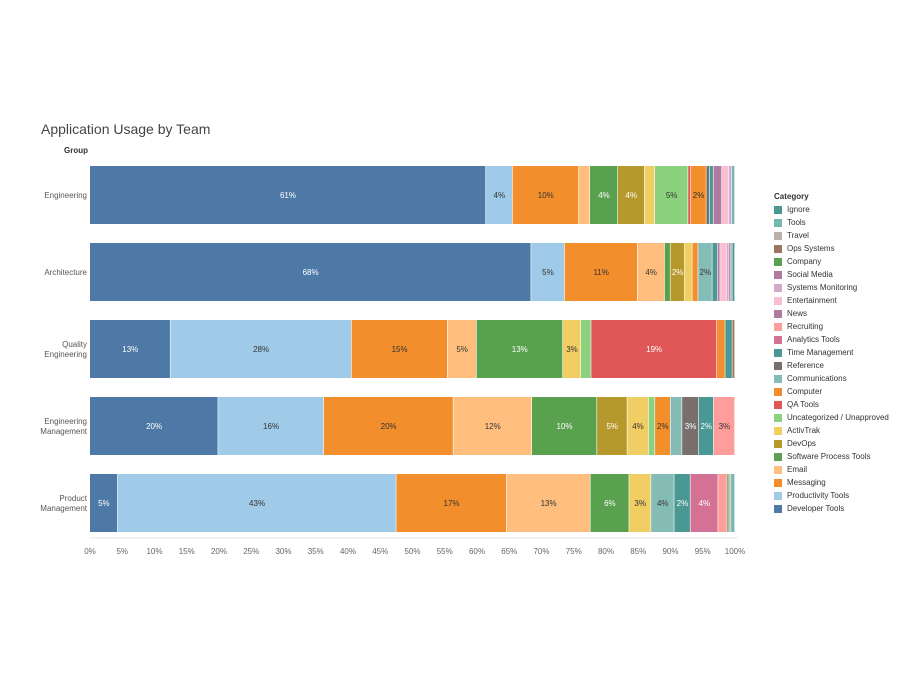 The image size is (924, 676). What do you see at coordinates (831, 430) in the screenshot?
I see `legend-item: ActivTrak` at bounding box center [831, 430].